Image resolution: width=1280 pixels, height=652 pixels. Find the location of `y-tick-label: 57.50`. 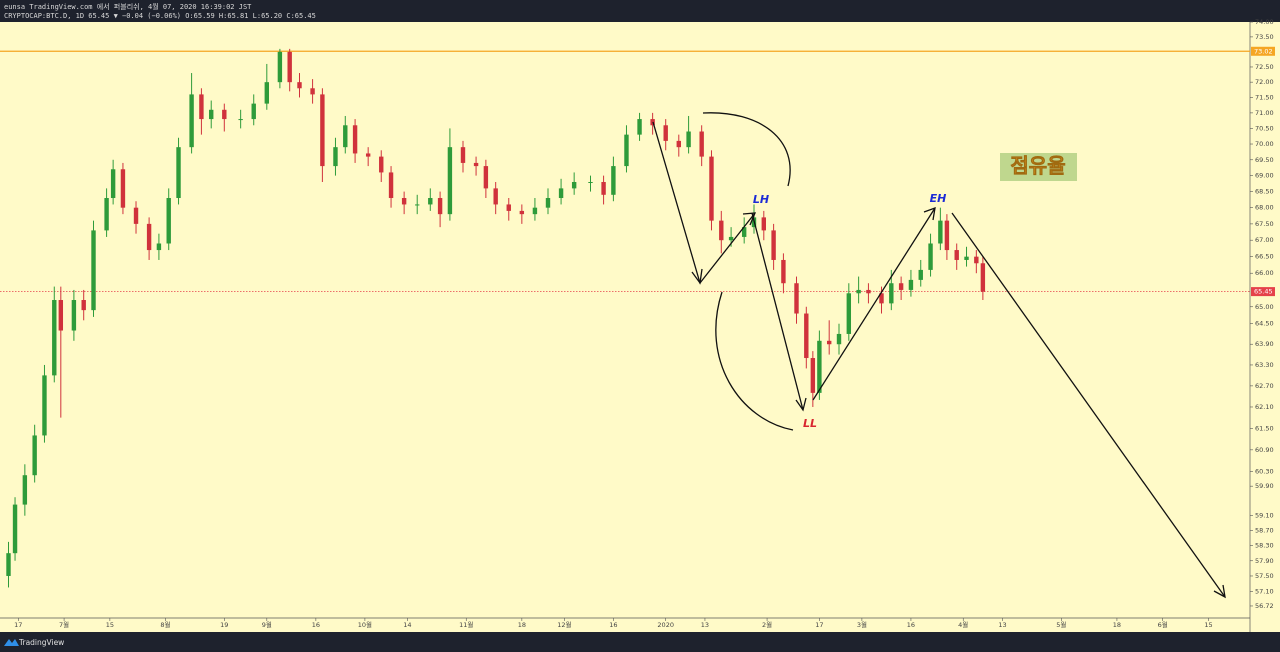

y-tick-label: 57.50 is located at coordinates (1264, 576).